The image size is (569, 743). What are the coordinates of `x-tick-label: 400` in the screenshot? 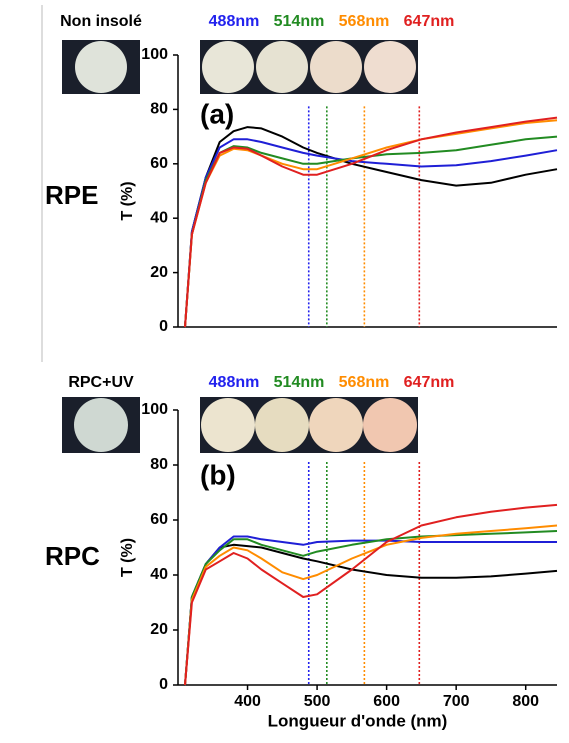 It's located at (247, 701).